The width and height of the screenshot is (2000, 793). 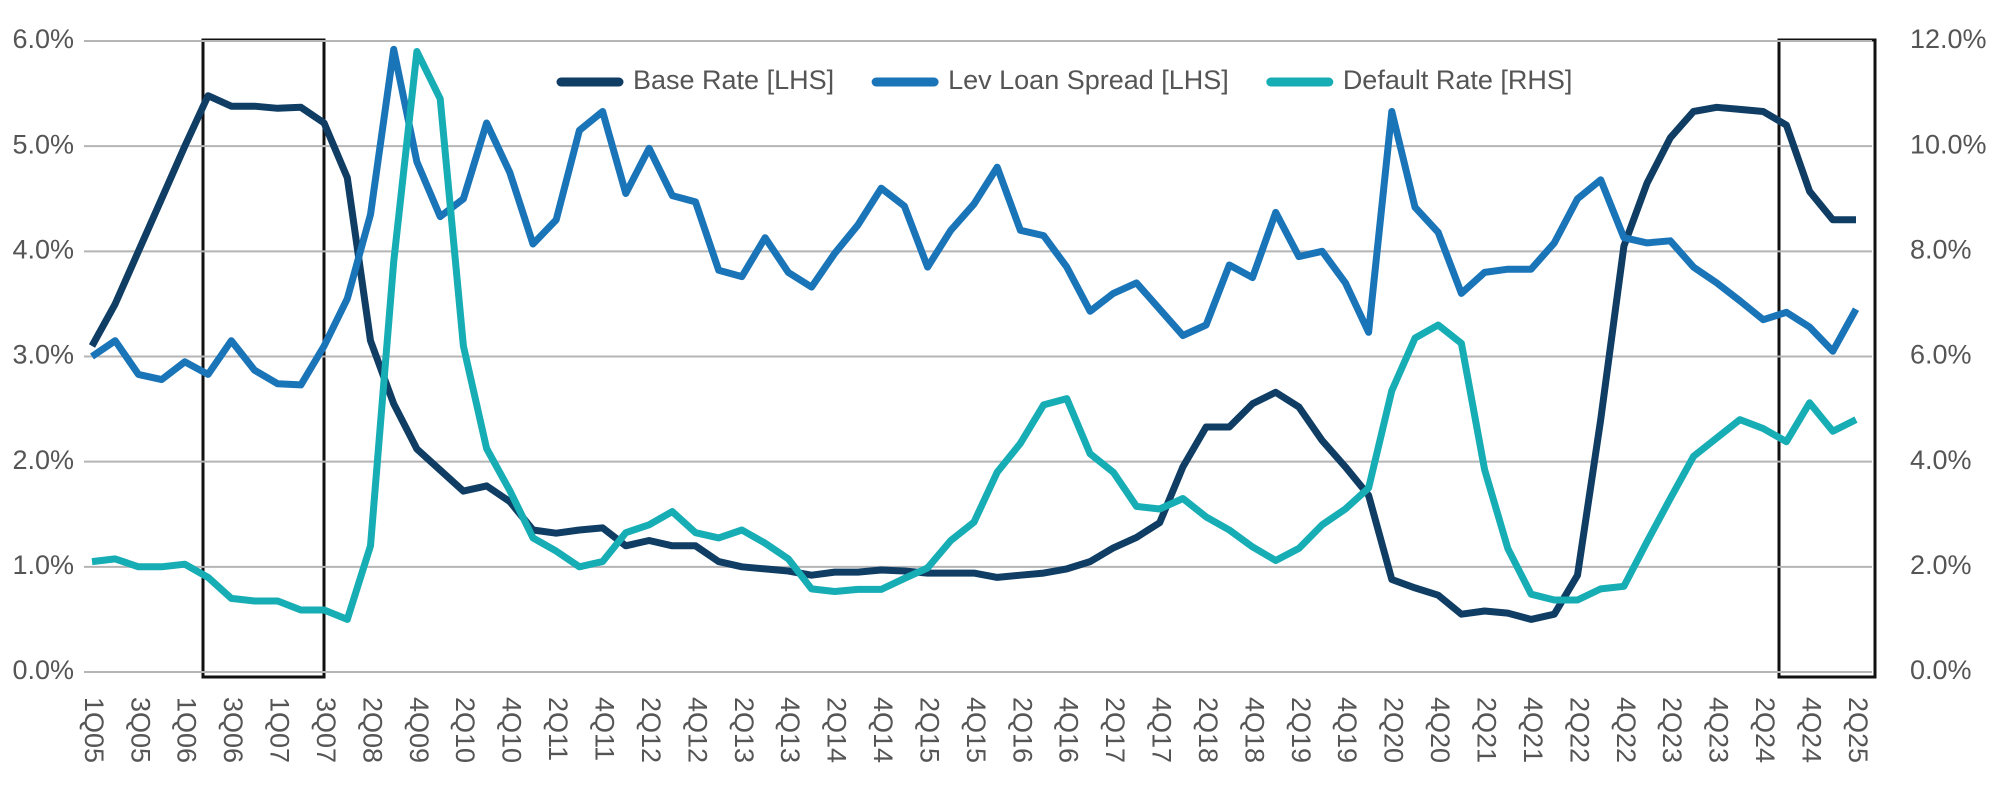 What do you see at coordinates (976, 730) in the screenshot?
I see `x-tick-label: 4Q15` at bounding box center [976, 730].